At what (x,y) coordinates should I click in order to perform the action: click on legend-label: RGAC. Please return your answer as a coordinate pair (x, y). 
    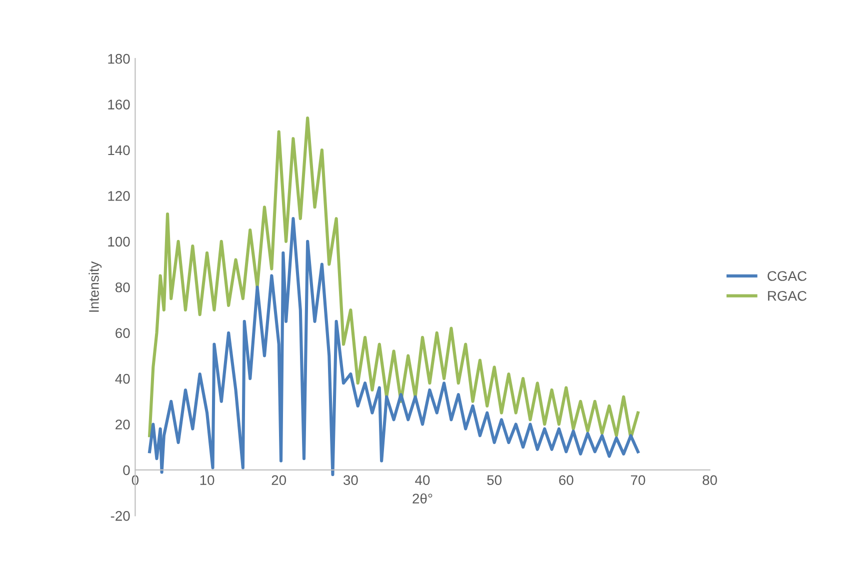
    Looking at the image, I should click on (787, 295).